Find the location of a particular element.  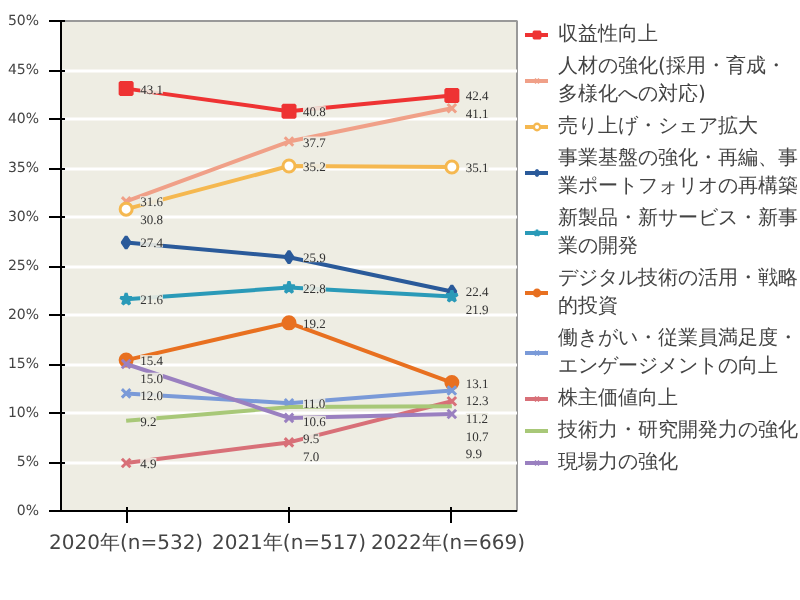

legend-label: 現場力の強化 is located at coordinates (618, 462).